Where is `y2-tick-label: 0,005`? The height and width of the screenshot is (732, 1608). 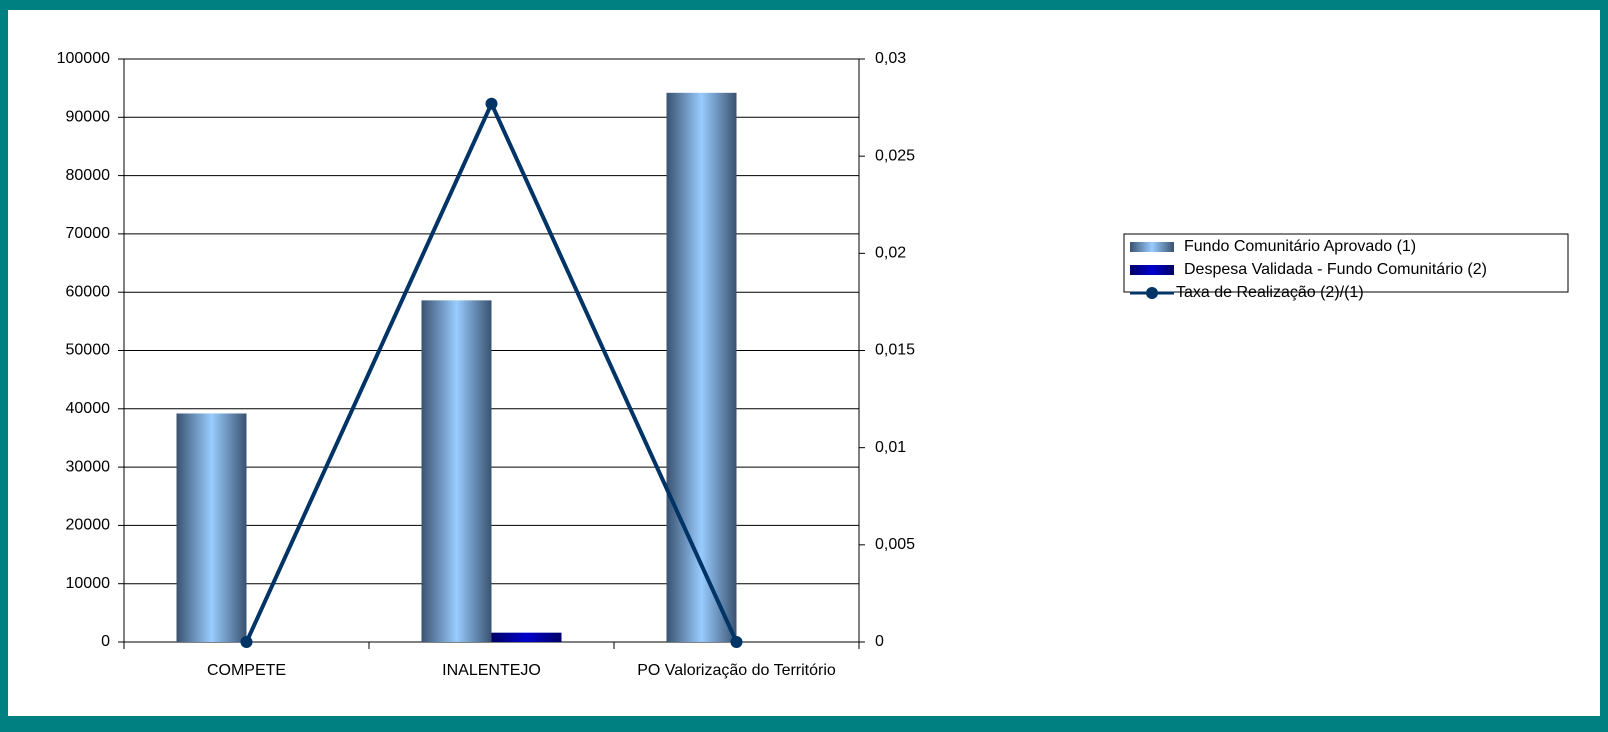 y2-tick-label: 0,005 is located at coordinates (895, 544).